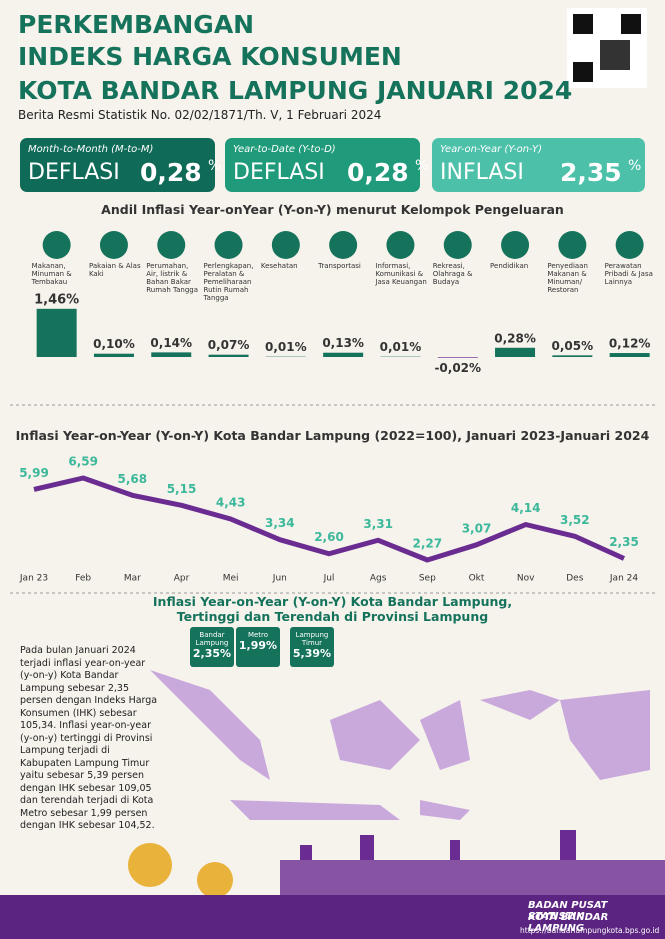 The image size is (665, 939). I want to click on callout-value: 1,99%, so click(258, 645).